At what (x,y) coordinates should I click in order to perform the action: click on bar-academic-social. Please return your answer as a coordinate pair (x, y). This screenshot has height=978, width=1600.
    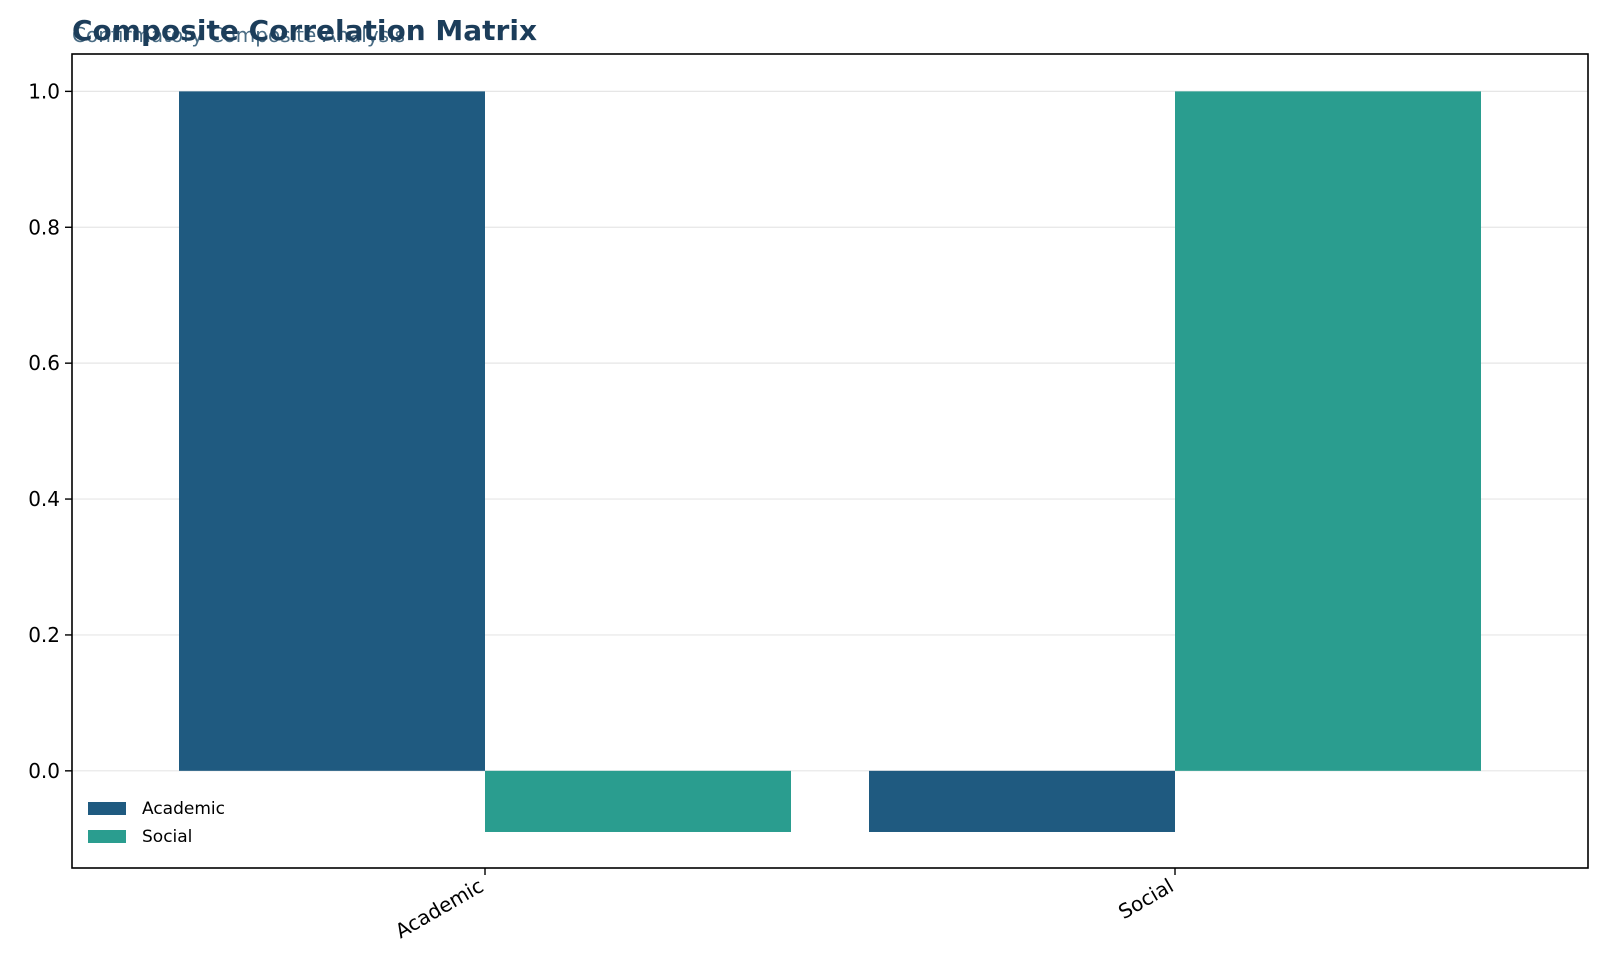
    Looking at the image, I should click on (1022, 801).